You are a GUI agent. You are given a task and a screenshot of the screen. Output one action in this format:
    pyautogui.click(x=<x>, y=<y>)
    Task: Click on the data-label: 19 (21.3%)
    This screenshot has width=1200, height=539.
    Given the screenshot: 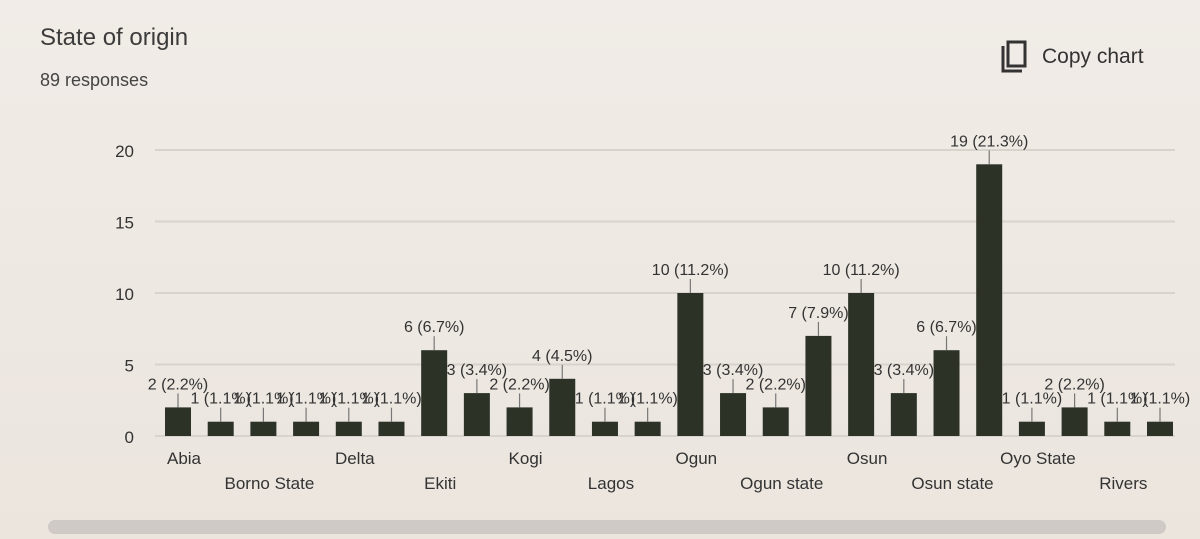 What is the action you would take?
    pyautogui.click(x=989, y=141)
    